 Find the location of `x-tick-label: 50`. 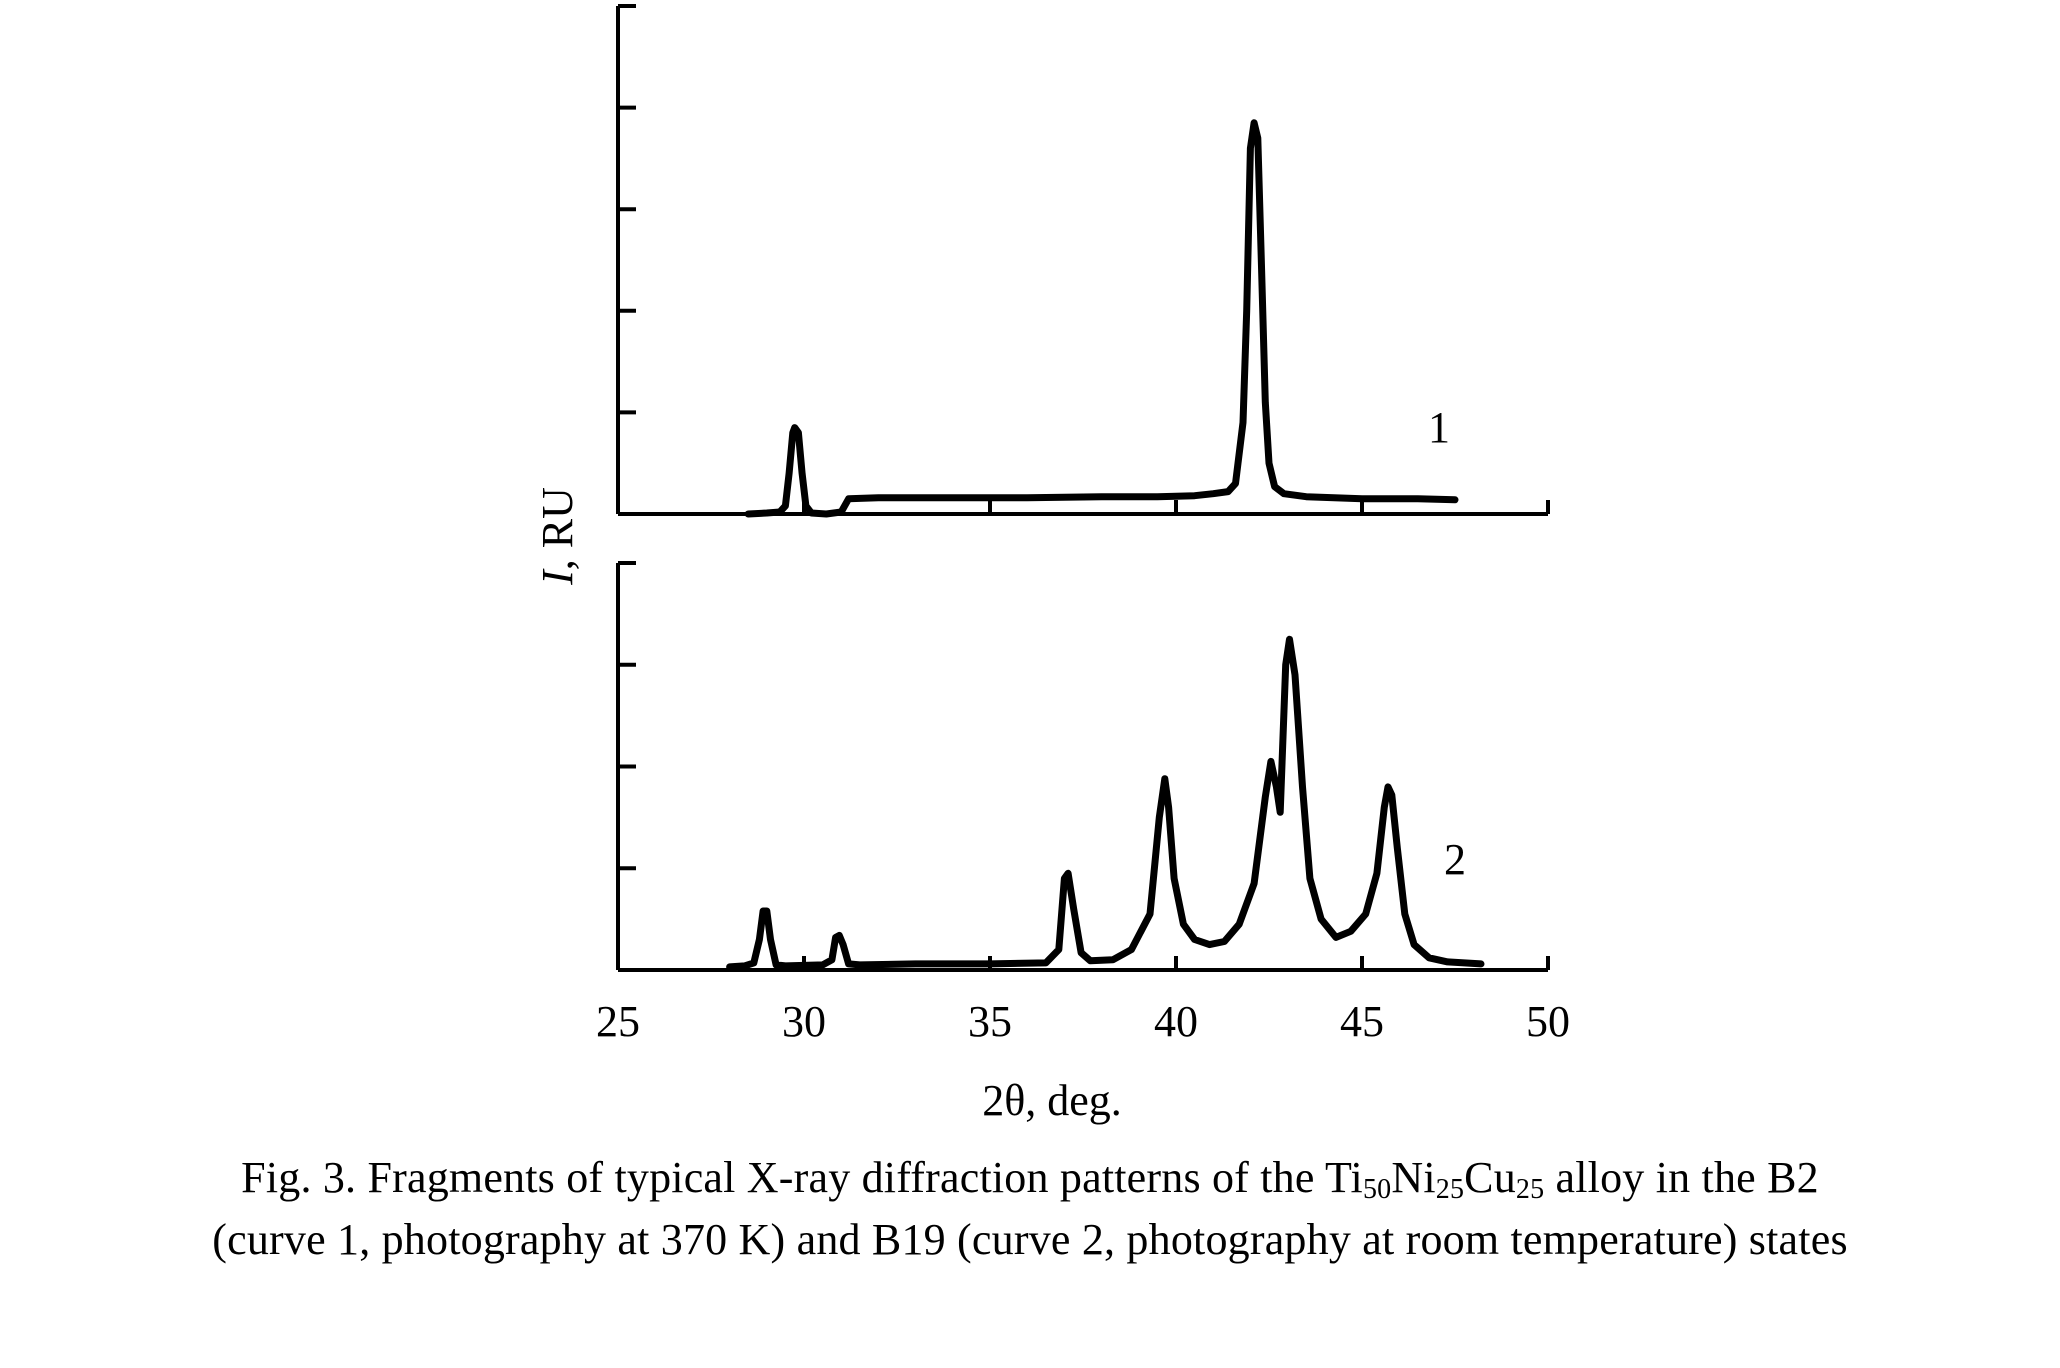

x-tick-label: 50 is located at coordinates (1548, 1021).